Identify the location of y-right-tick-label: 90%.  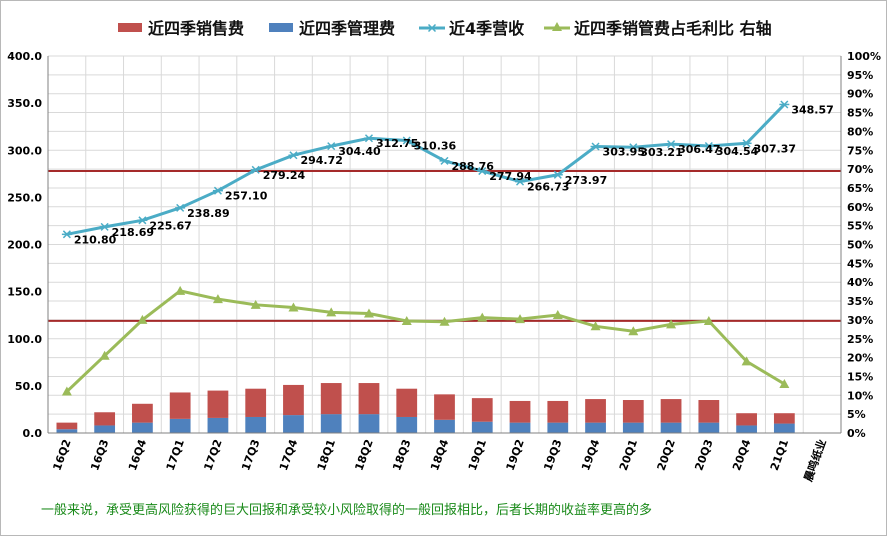
(860, 94).